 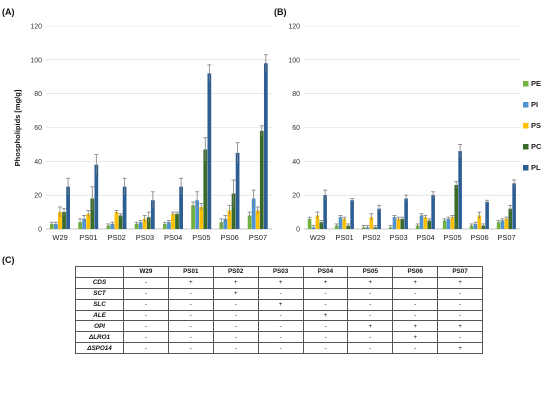 I want to click on legend-label-pc: PC, so click(x=536, y=146).